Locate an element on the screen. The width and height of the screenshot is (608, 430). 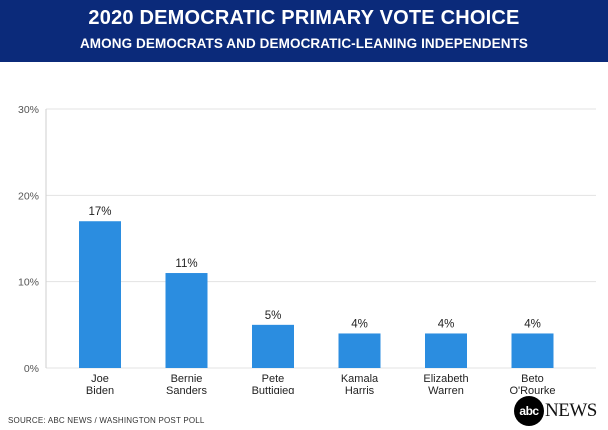
x-tick-label: Biden is located at coordinates (100, 389).